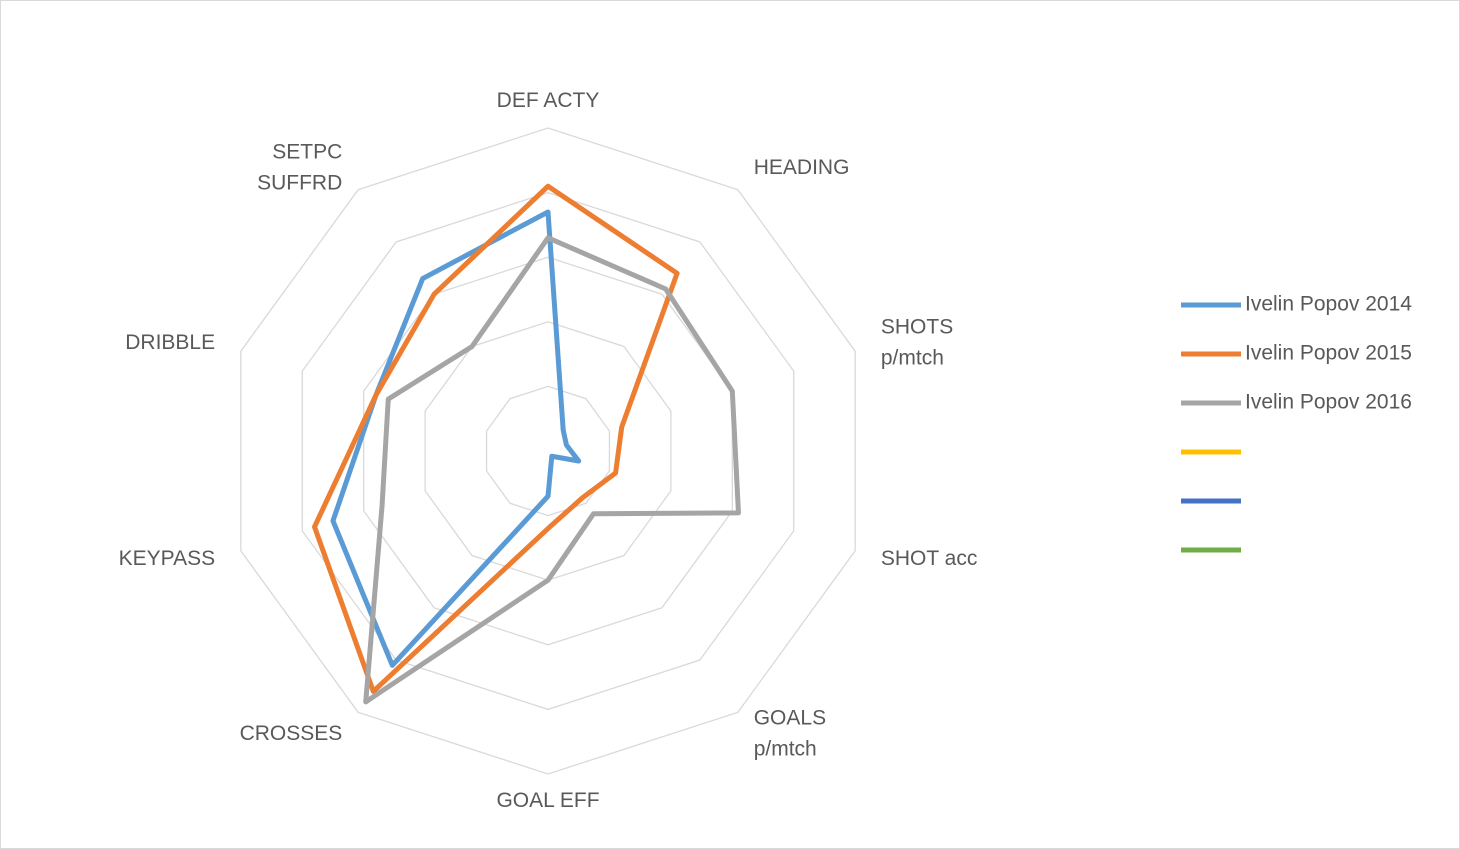  I want to click on axis-label-line: DRIBBLE, so click(170, 341).